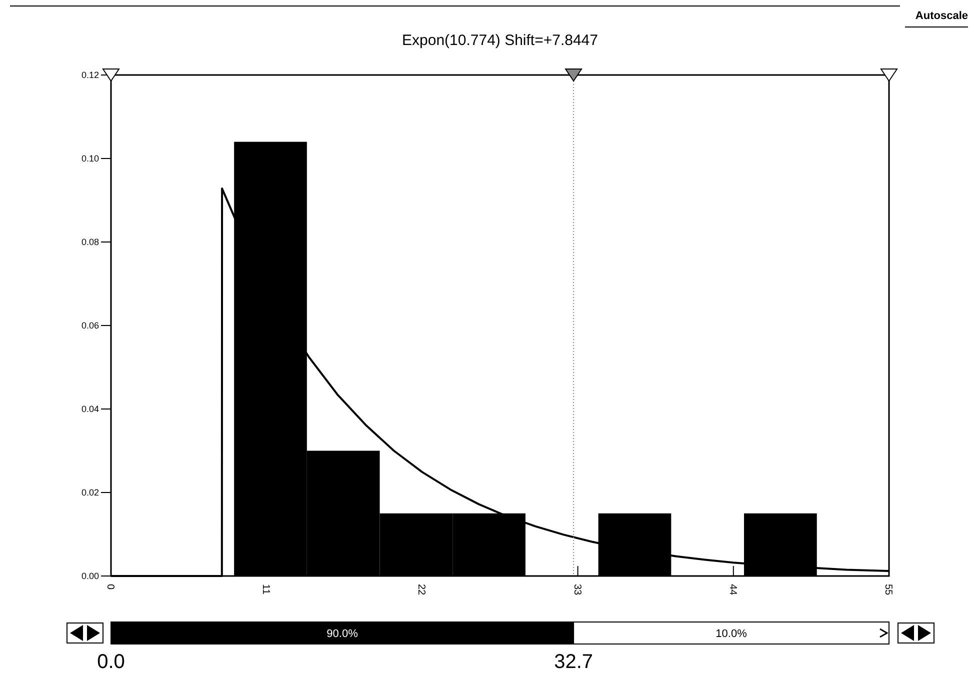 The width and height of the screenshot is (971, 676). What do you see at coordinates (111, 662) in the screenshot?
I see `text: 0.0` at bounding box center [111, 662].